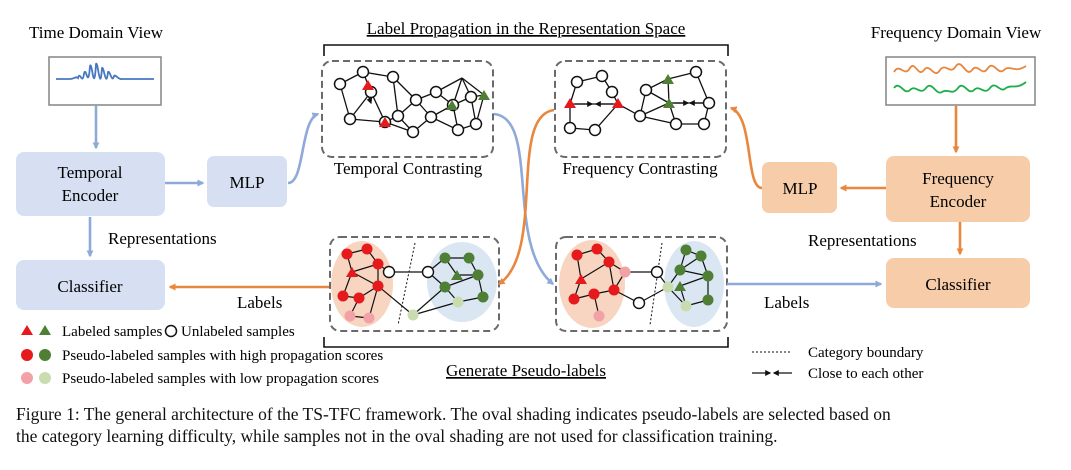 The image size is (1071, 470). Describe the element at coordinates (408, 168) in the screenshot. I see `temporal-contrasting-label: Temporal Contrasting` at that location.